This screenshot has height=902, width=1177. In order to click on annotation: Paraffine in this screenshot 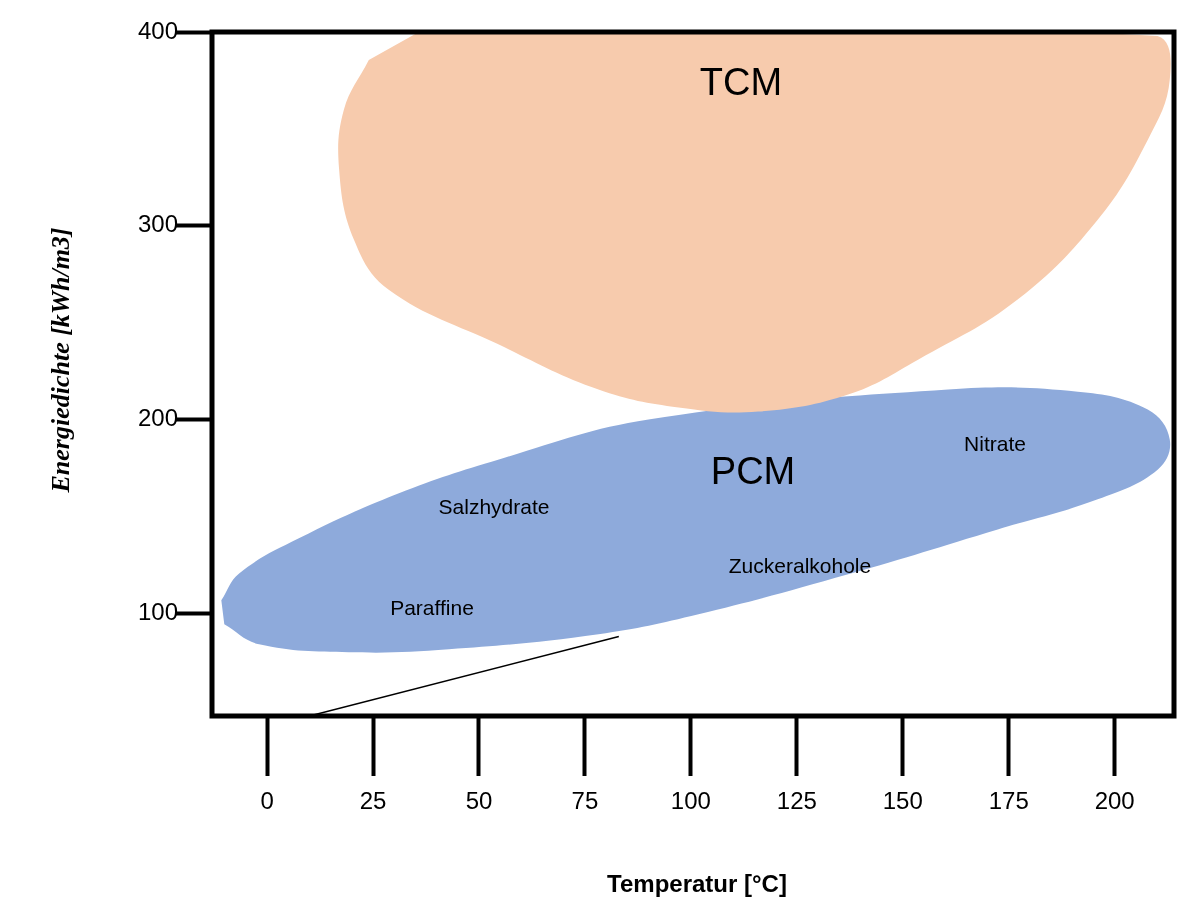, I will do `click(432, 607)`.